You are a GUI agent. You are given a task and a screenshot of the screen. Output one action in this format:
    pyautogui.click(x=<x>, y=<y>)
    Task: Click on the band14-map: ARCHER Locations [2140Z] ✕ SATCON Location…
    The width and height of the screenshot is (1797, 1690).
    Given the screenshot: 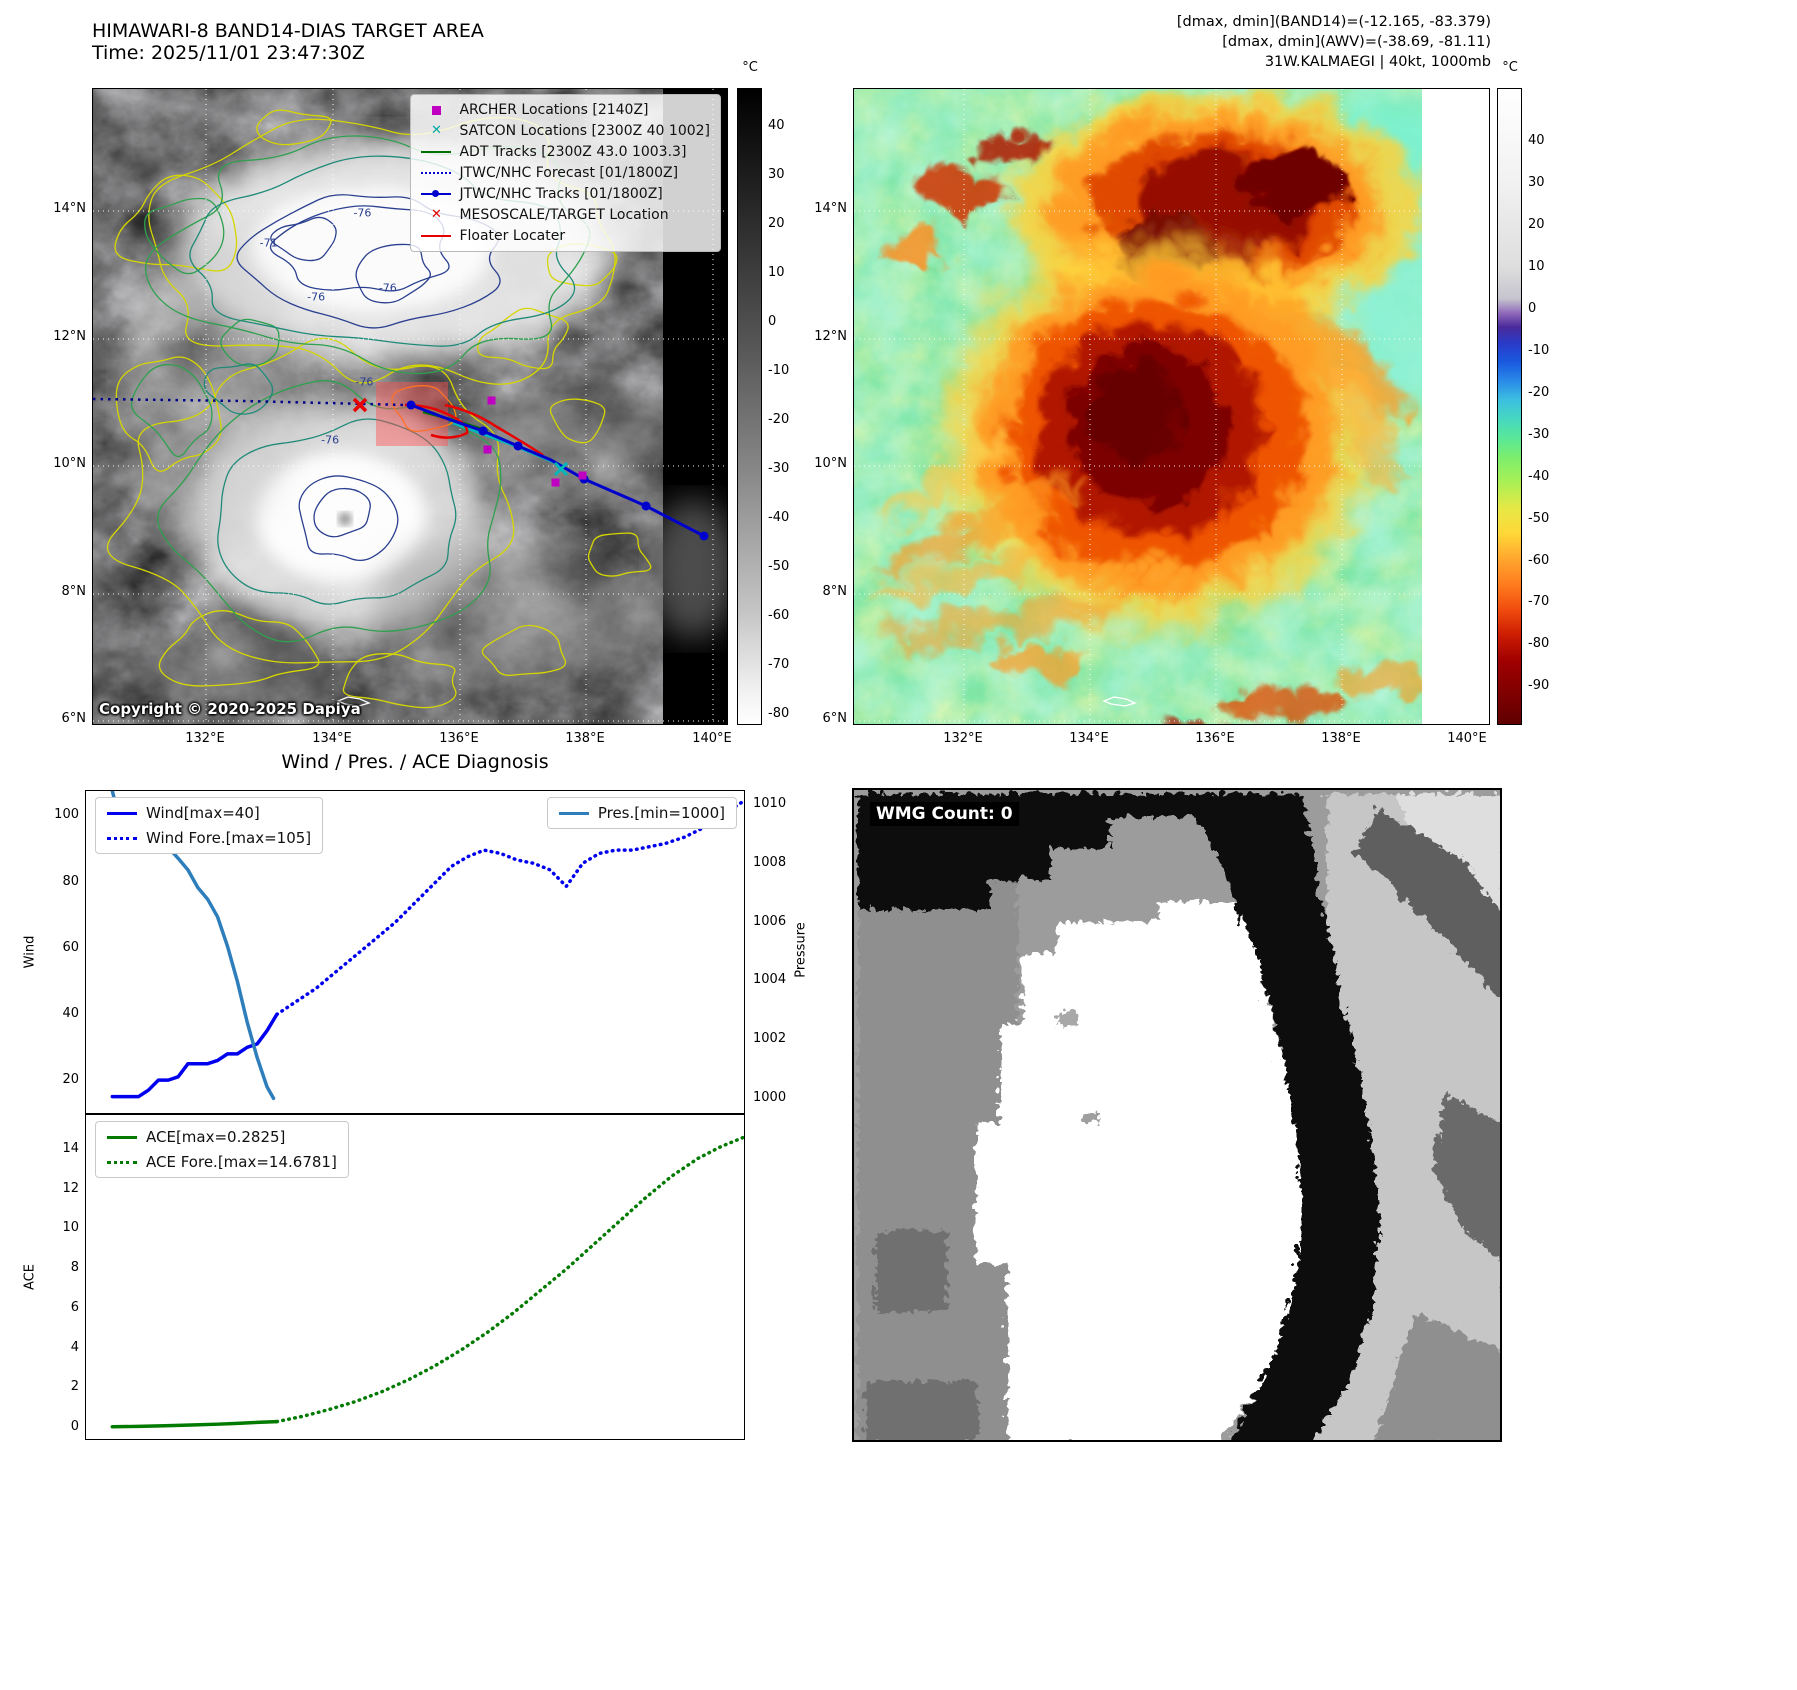 What is the action you would take?
    pyautogui.click(x=410, y=406)
    